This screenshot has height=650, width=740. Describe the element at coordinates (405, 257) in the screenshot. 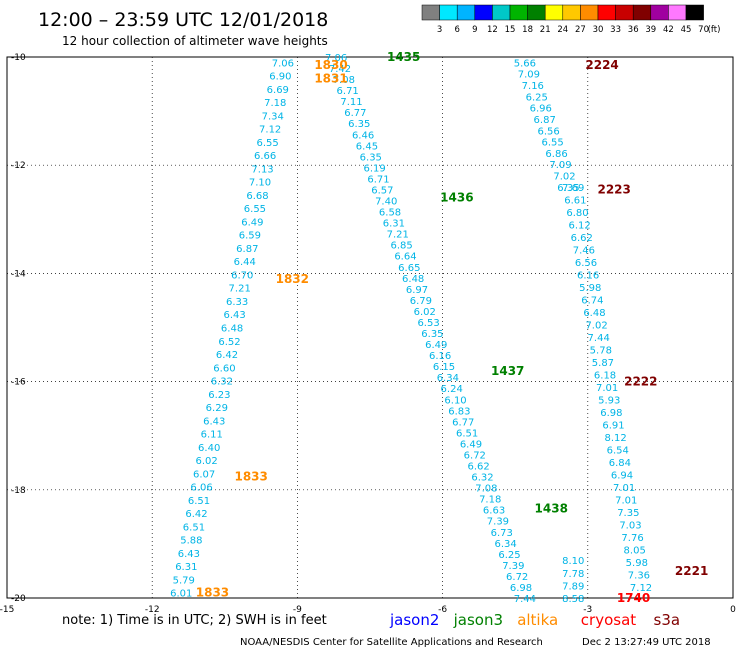

I see `wave-height-point: 6.64` at that location.